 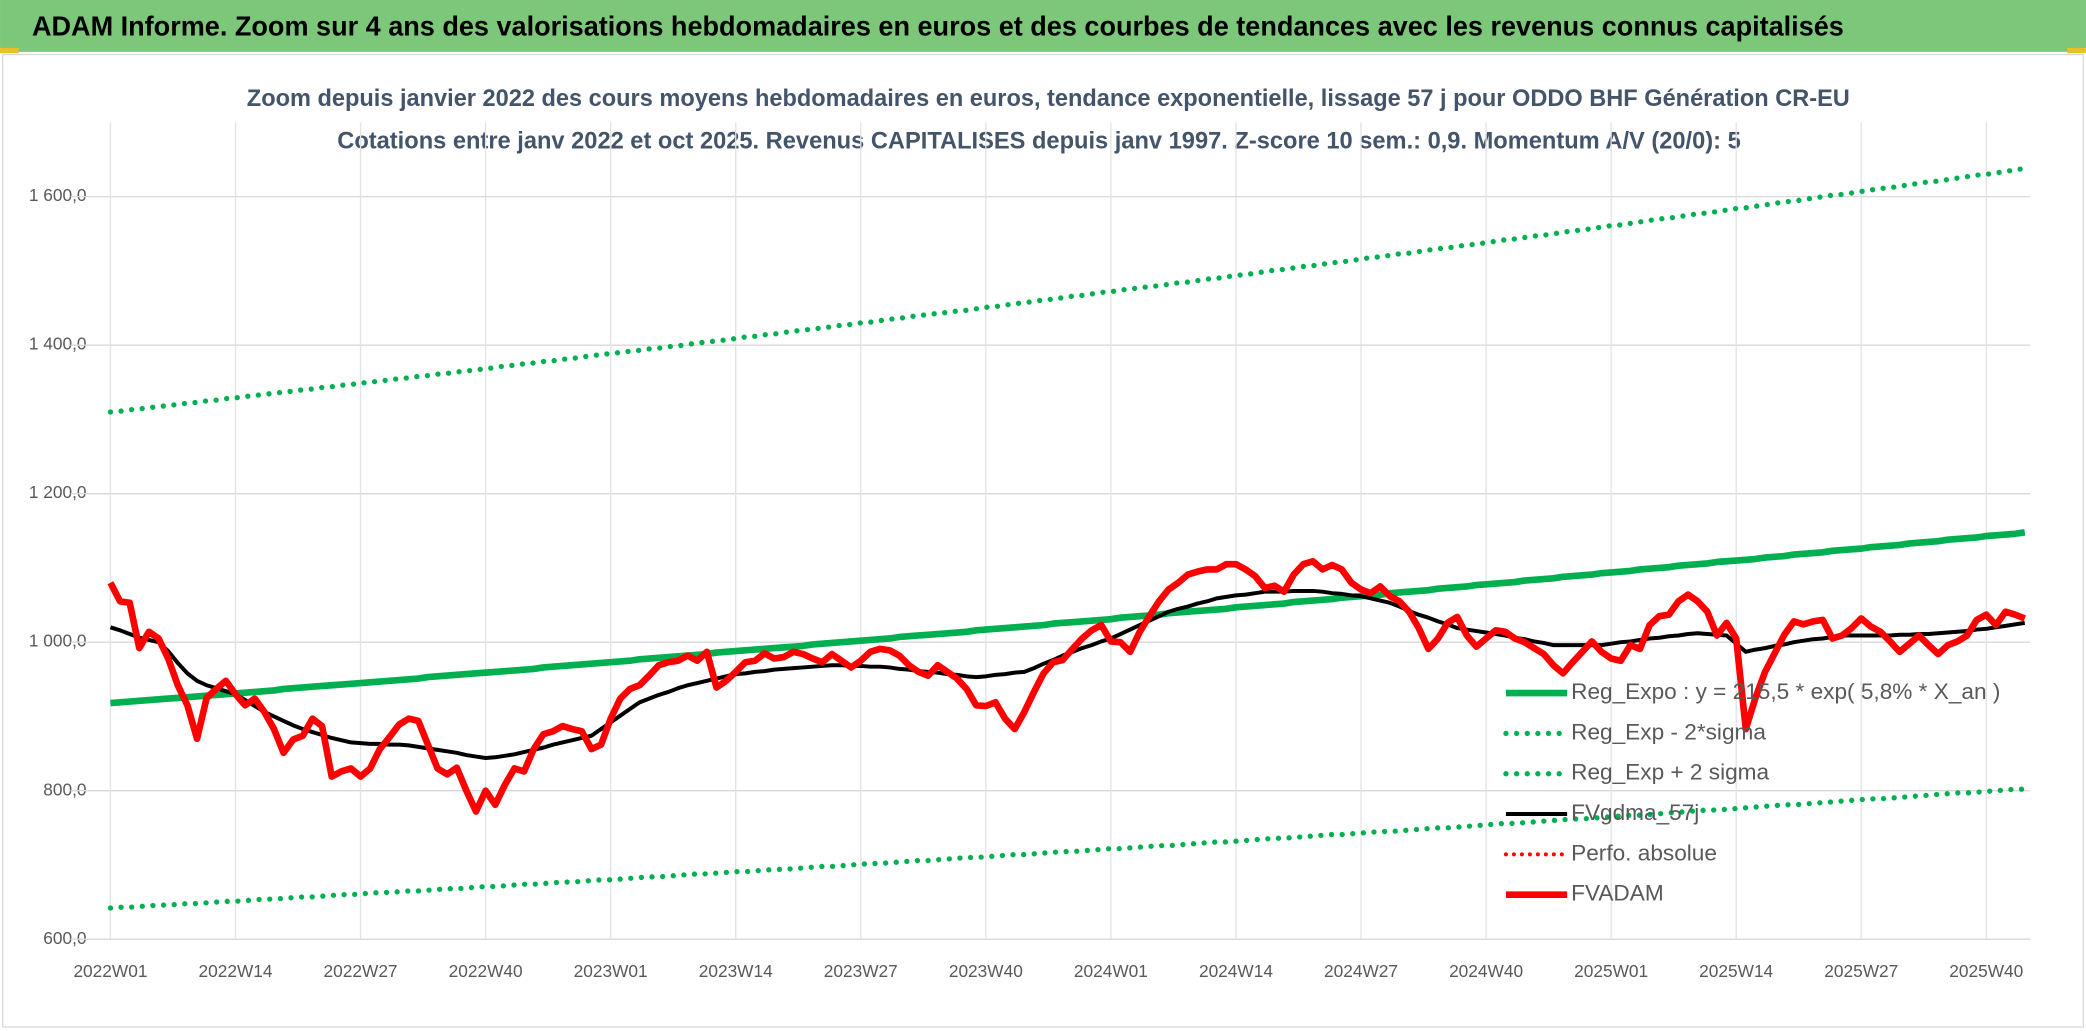 I want to click on x-tick-label: 2022W27, so click(x=361, y=971).